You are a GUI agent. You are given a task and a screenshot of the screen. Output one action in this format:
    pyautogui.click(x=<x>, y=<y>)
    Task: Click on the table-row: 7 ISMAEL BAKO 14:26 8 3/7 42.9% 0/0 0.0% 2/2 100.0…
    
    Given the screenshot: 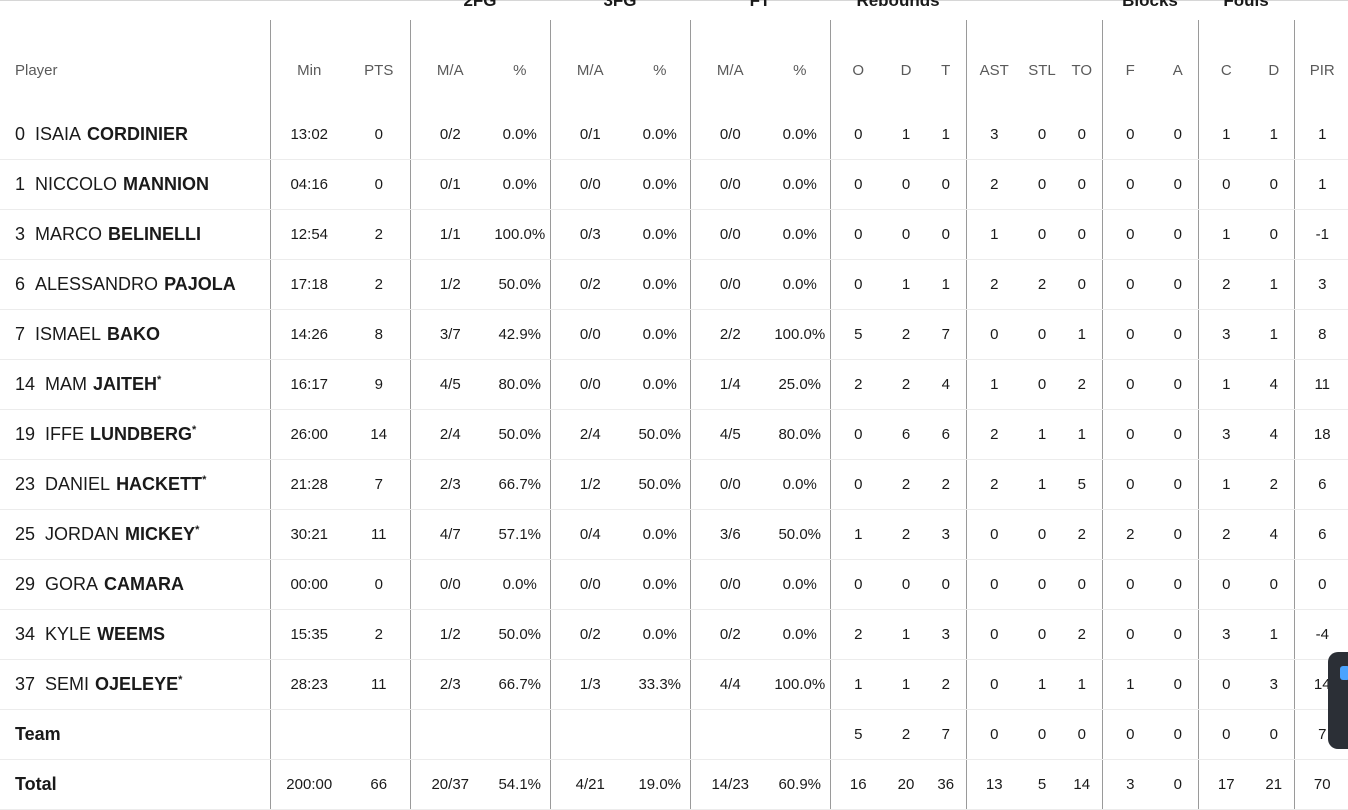 What is the action you would take?
    pyautogui.click(x=674, y=334)
    